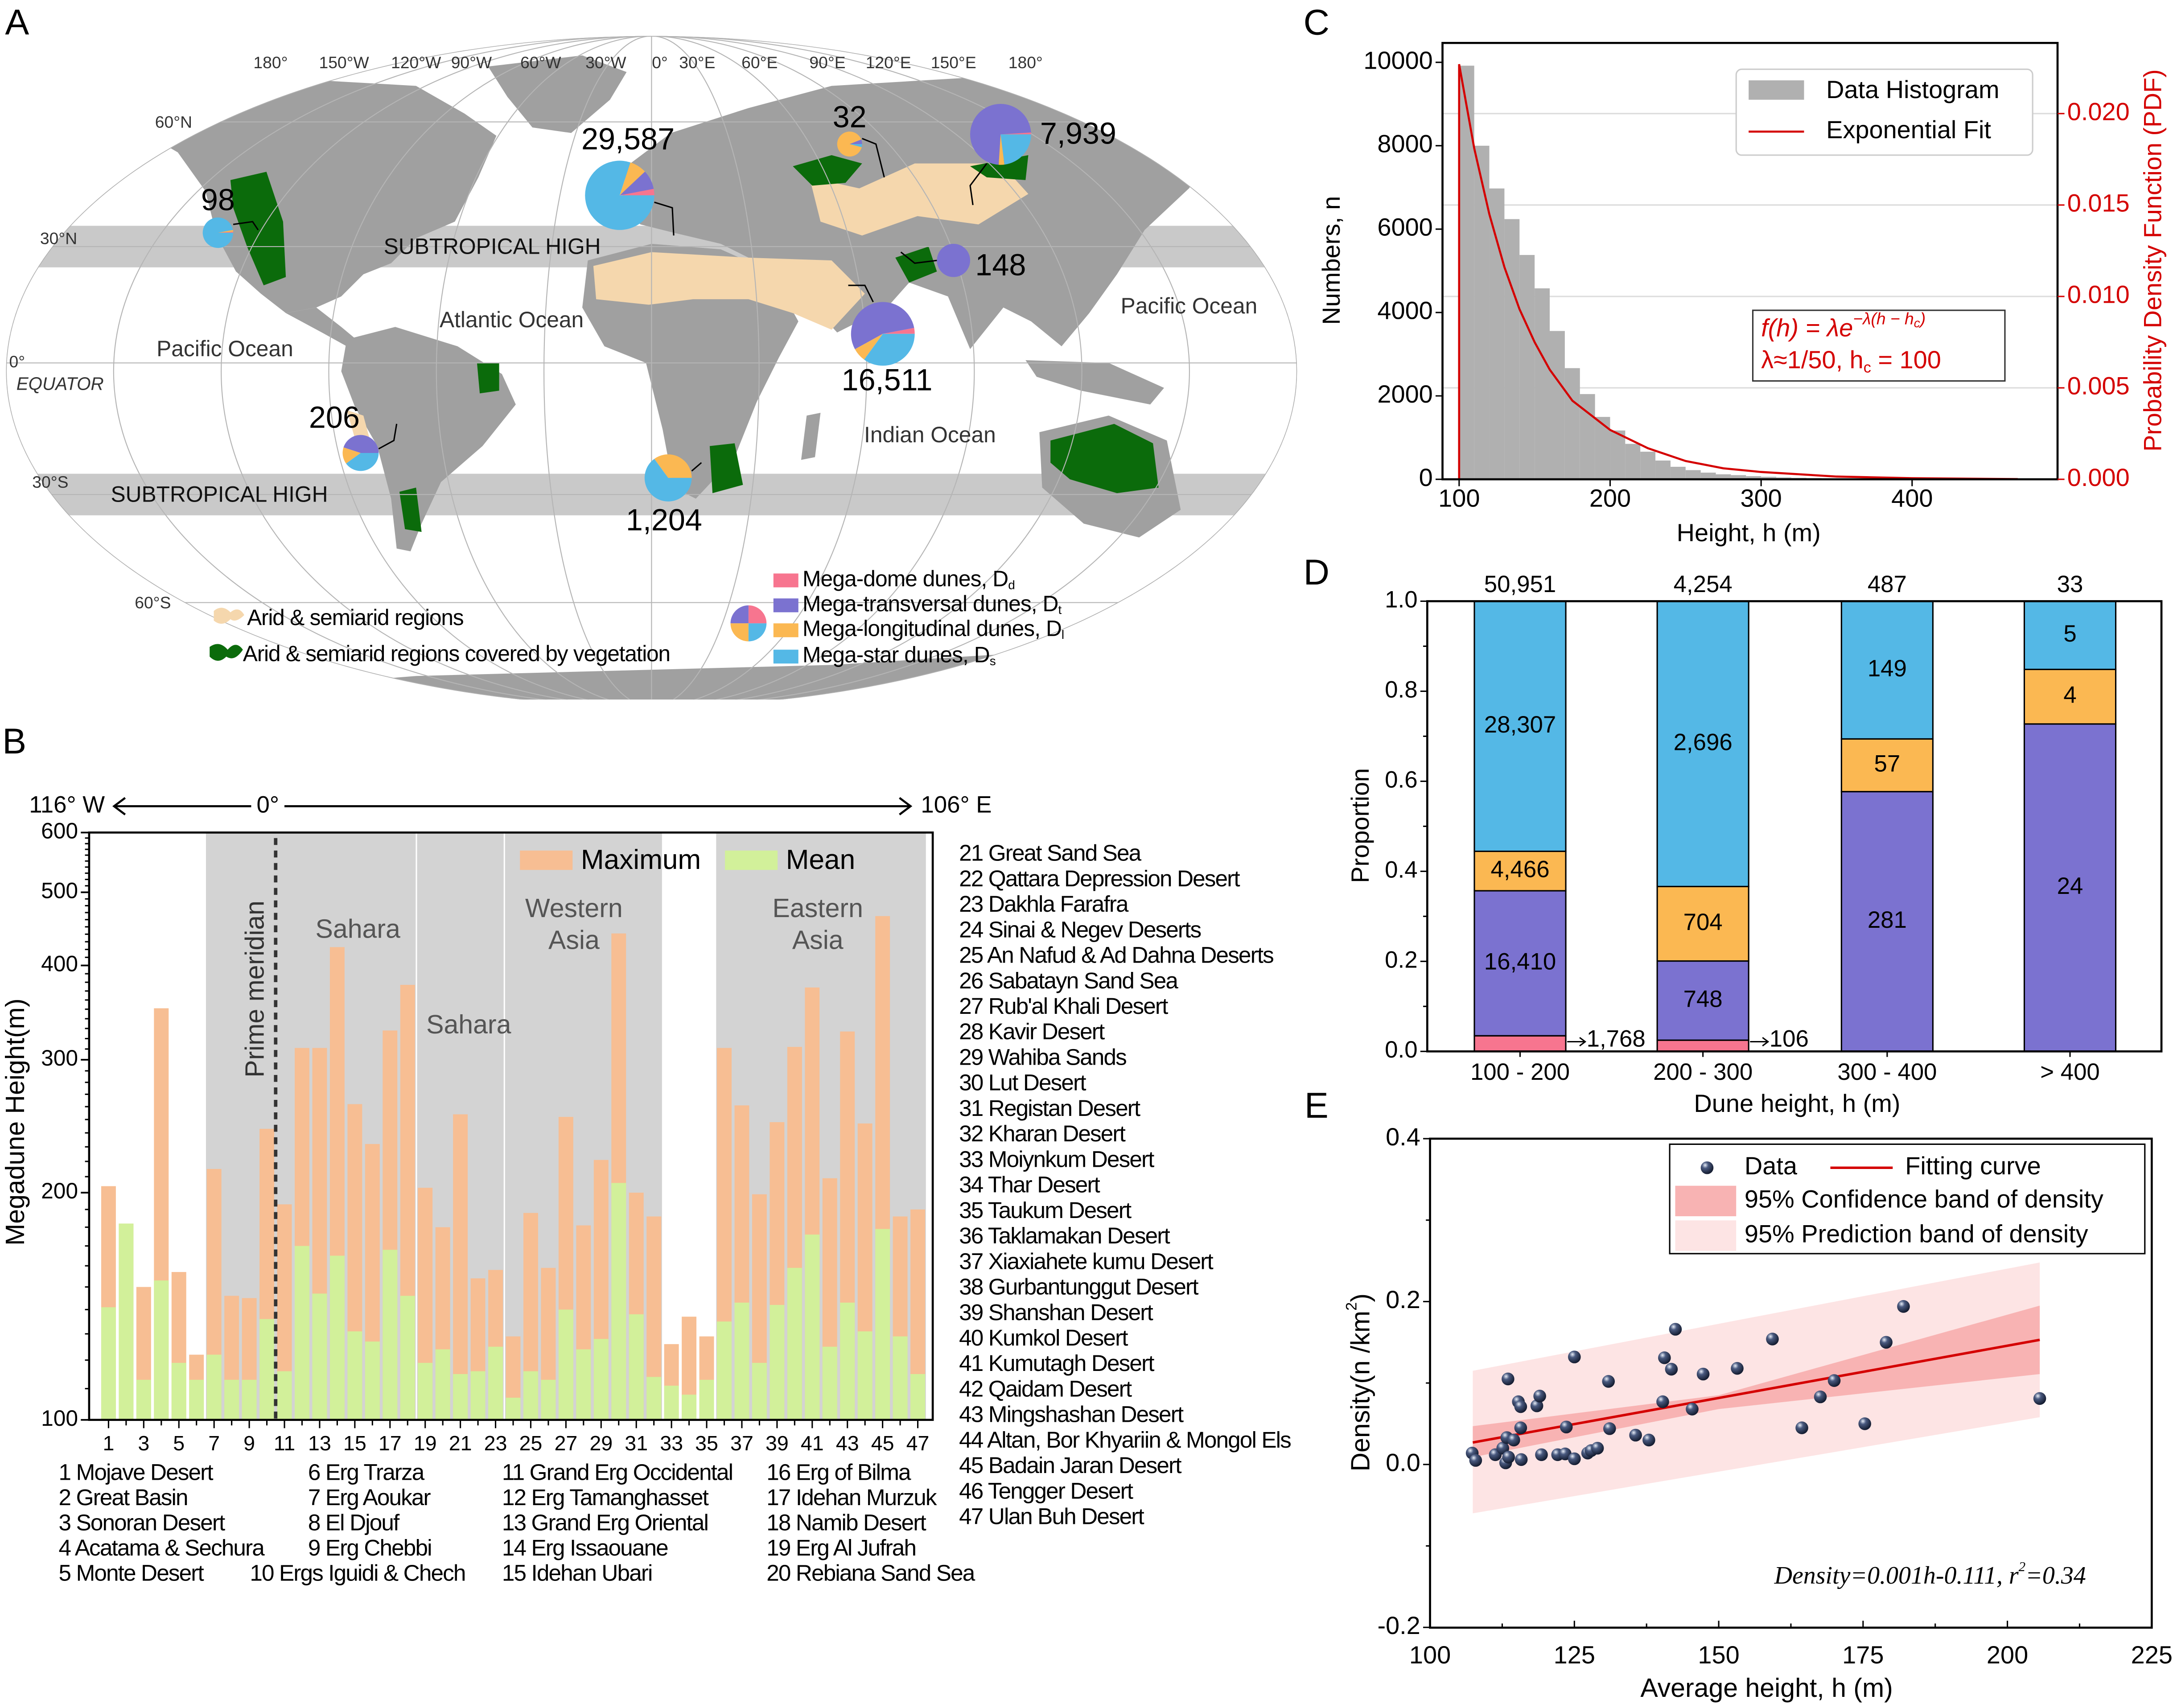 The image size is (2173, 1708). What do you see at coordinates (511, 1126) in the screenshot?
I see `plot-frame` at bounding box center [511, 1126].